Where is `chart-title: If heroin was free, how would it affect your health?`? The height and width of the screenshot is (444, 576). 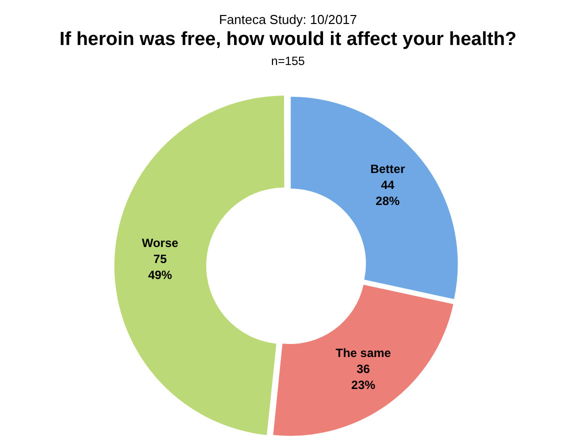 chart-title: If heroin was free, how would it affect your health? is located at coordinates (288, 40).